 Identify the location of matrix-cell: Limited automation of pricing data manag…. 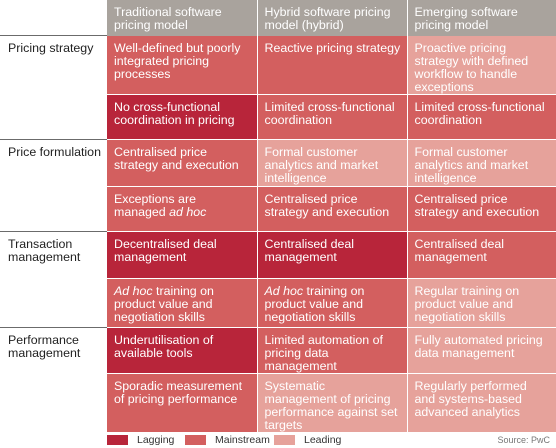
(332, 350).